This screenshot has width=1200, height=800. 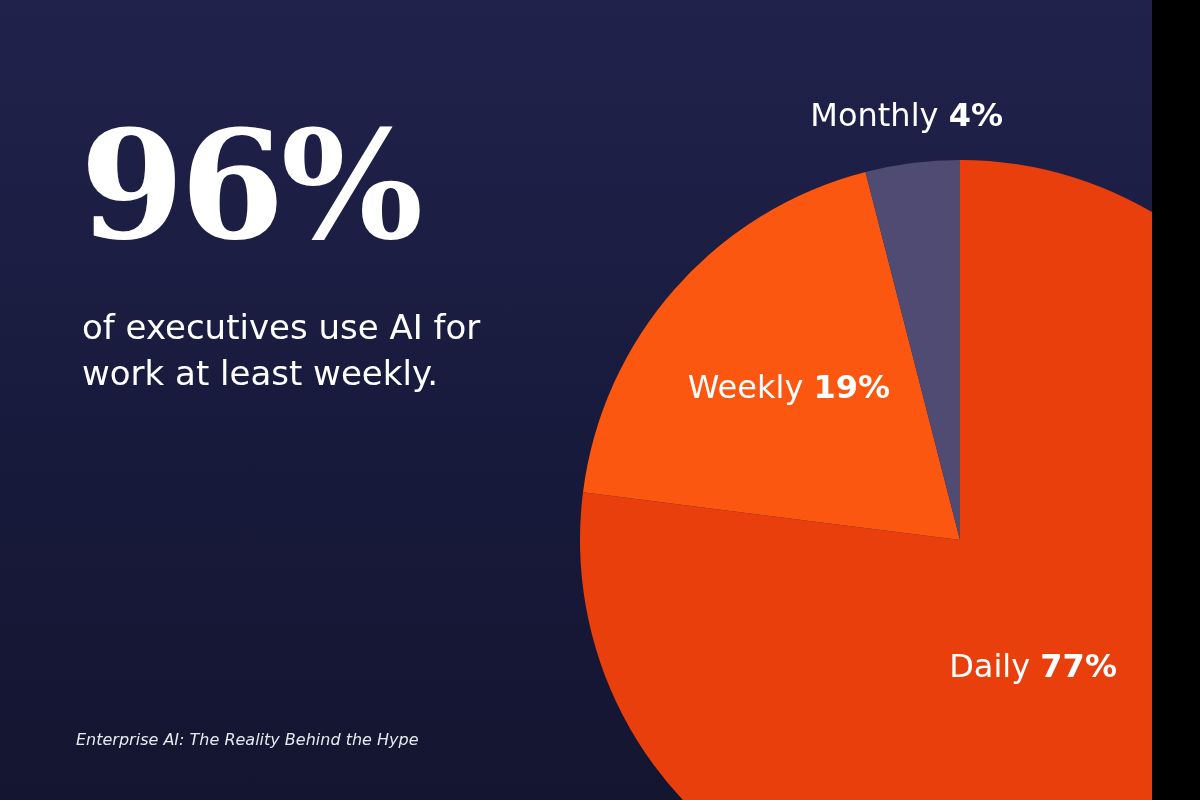 I want to click on data-label: 19%, so click(x=852, y=386).